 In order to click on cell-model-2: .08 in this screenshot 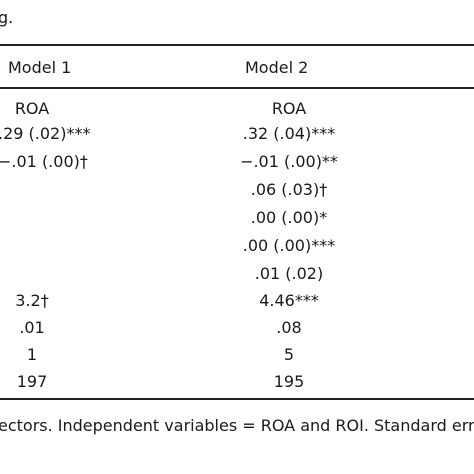, I will do `click(289, 327)`.